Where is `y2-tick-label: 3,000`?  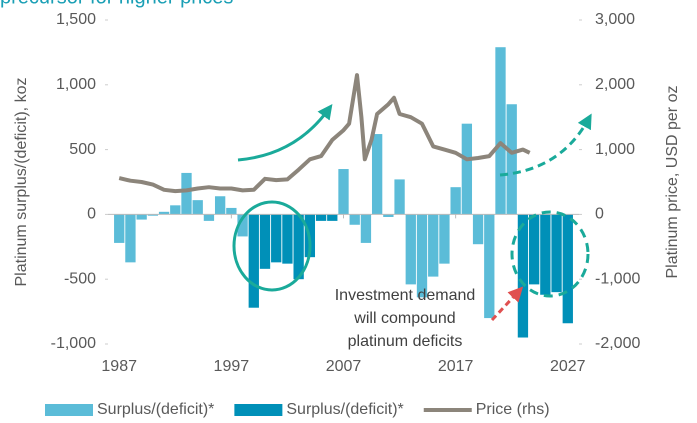 y2-tick-label: 3,000 is located at coordinates (615, 19).